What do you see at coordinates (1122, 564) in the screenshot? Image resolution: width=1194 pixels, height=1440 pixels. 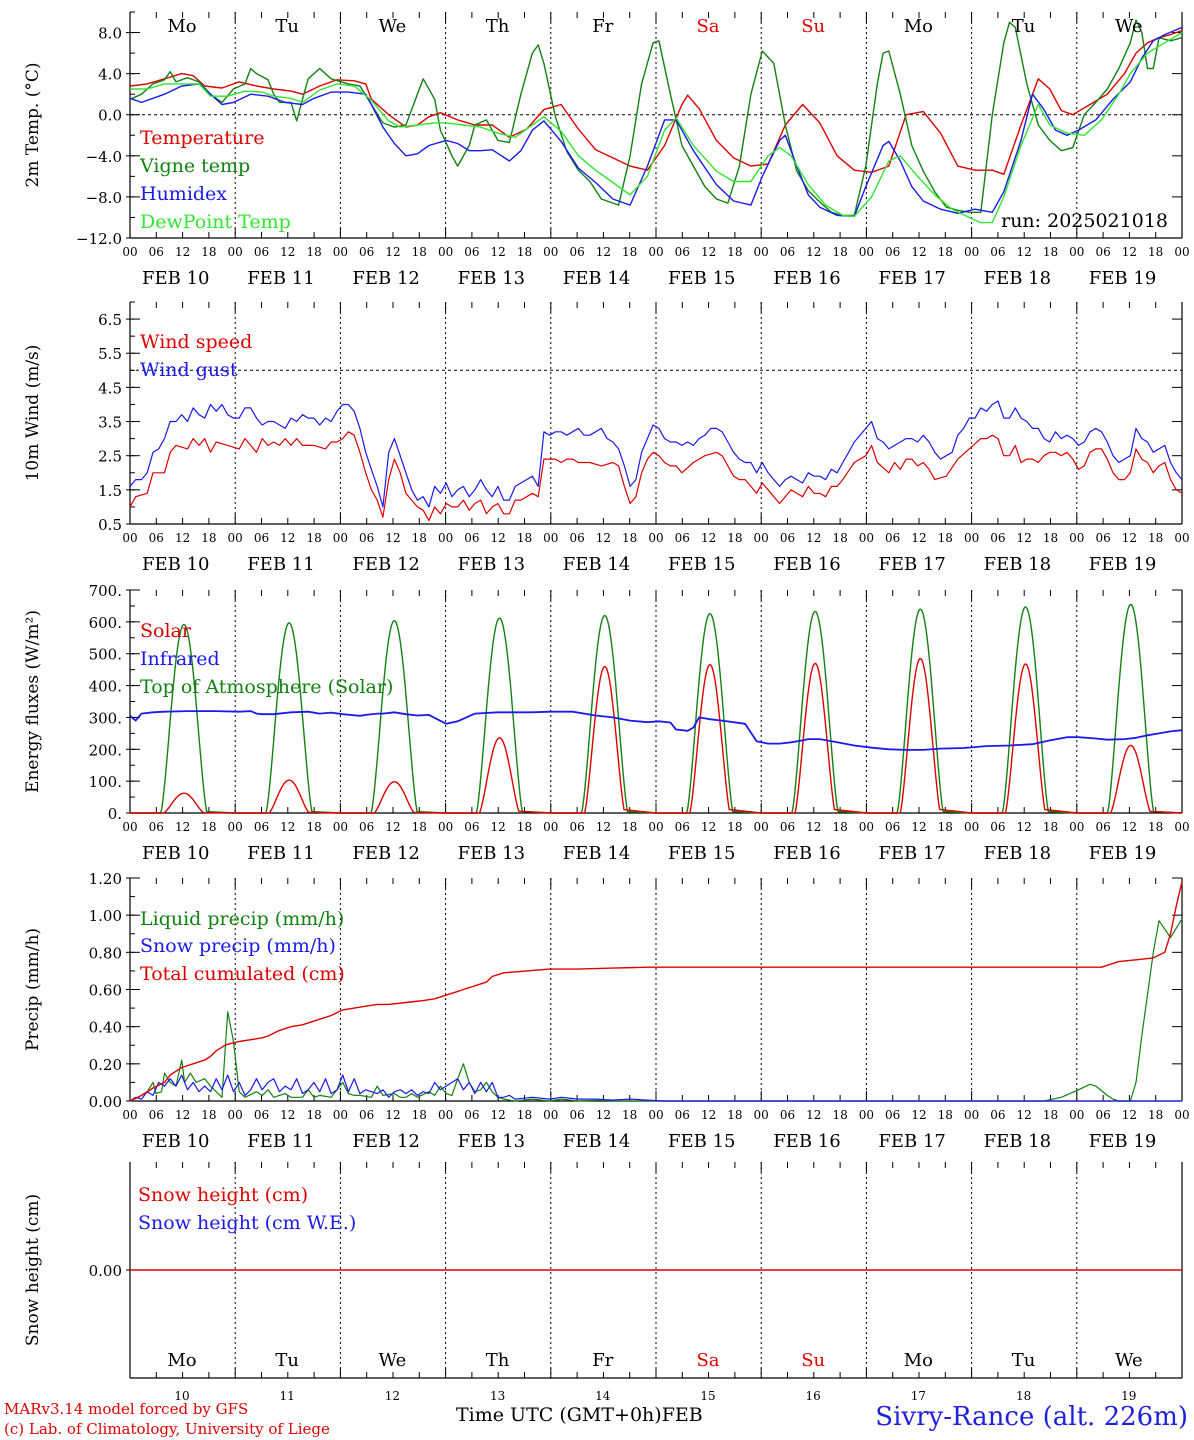 I see `x-date-label: FEB 19` at bounding box center [1122, 564].